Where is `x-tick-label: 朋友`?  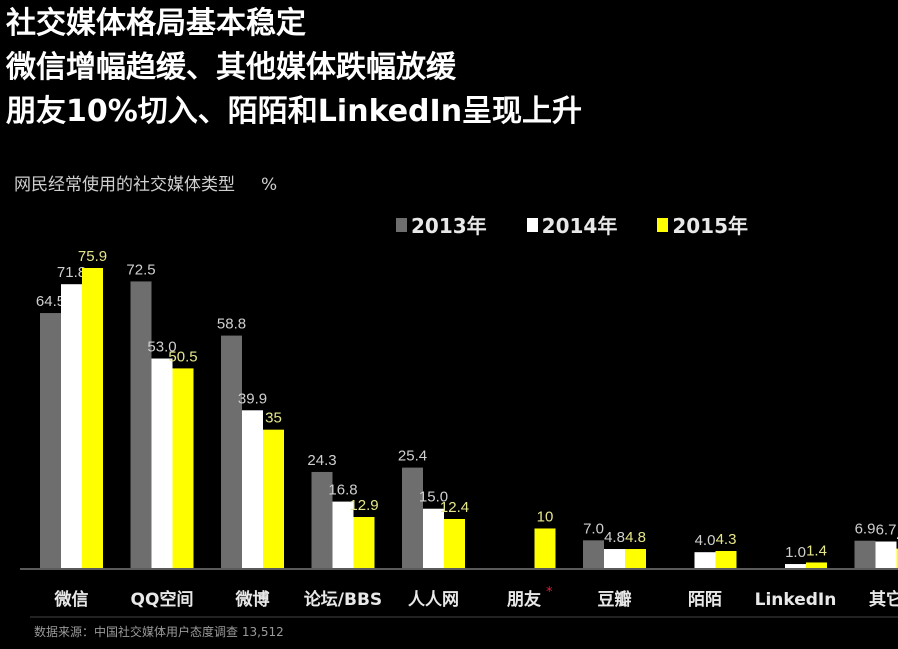 x-tick-label: 朋友 is located at coordinates (524, 599).